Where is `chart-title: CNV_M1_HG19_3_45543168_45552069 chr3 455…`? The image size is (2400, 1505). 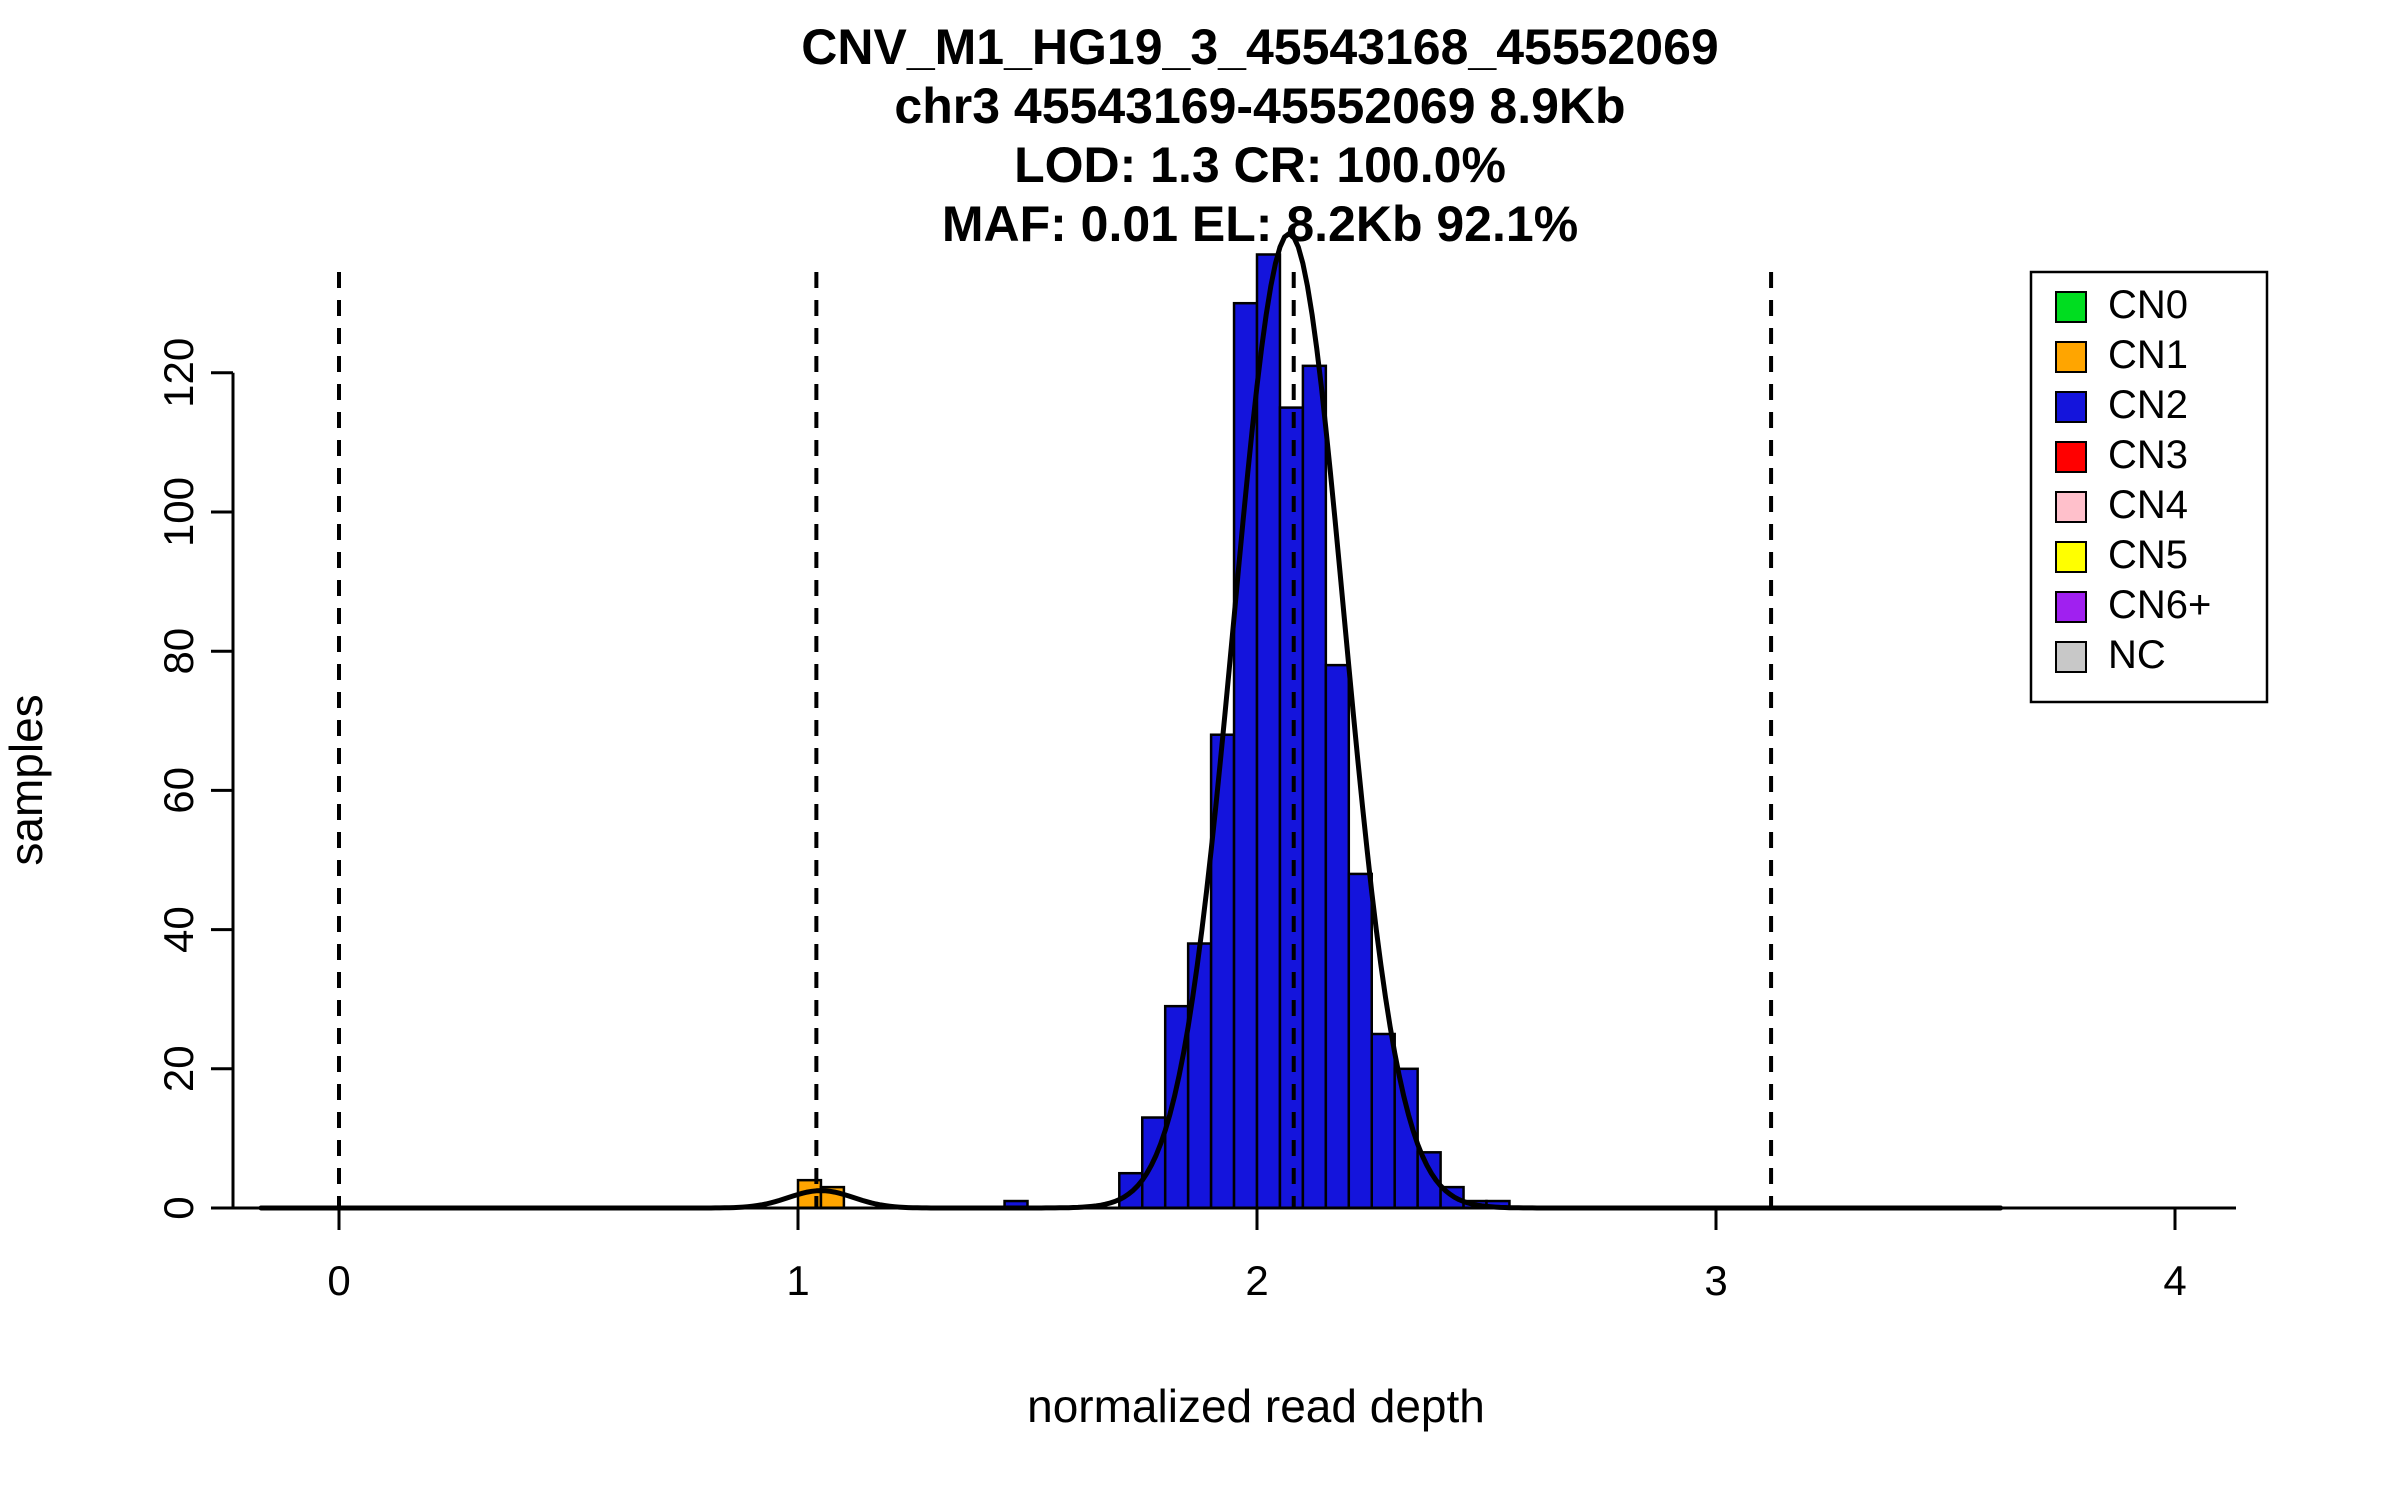
chart-title: CNV_M1_HG19_3_45543168_45552069 chr3 455… is located at coordinates (1259, 135).